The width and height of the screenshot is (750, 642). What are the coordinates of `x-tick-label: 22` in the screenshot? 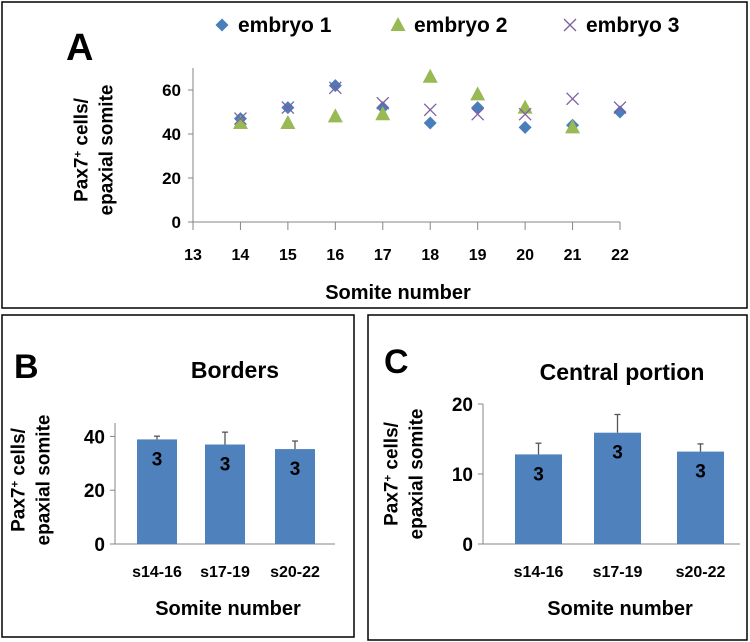 It's located at (620, 255).